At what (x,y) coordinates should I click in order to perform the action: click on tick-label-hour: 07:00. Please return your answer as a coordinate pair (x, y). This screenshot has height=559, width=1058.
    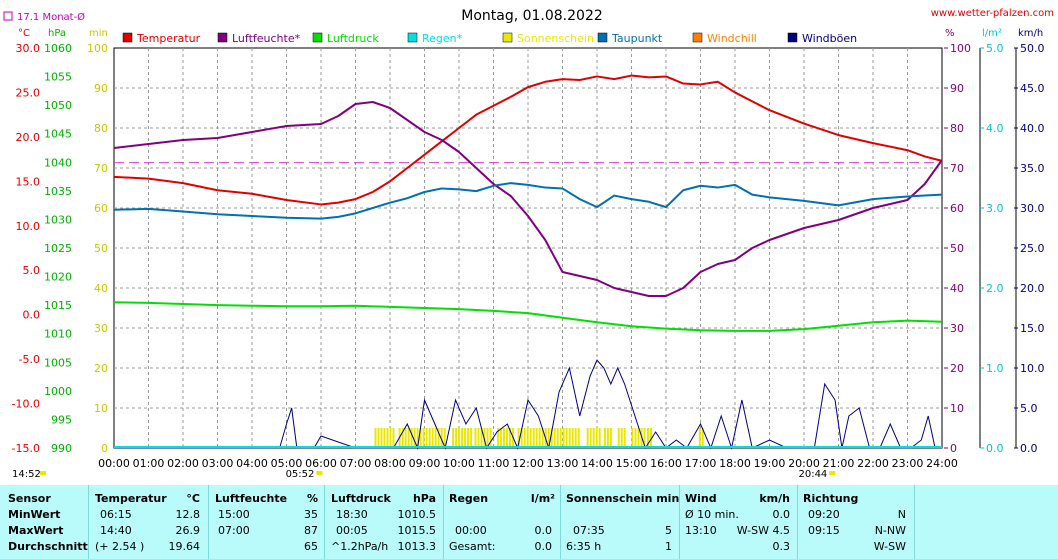
    Looking at the image, I should click on (356, 463).